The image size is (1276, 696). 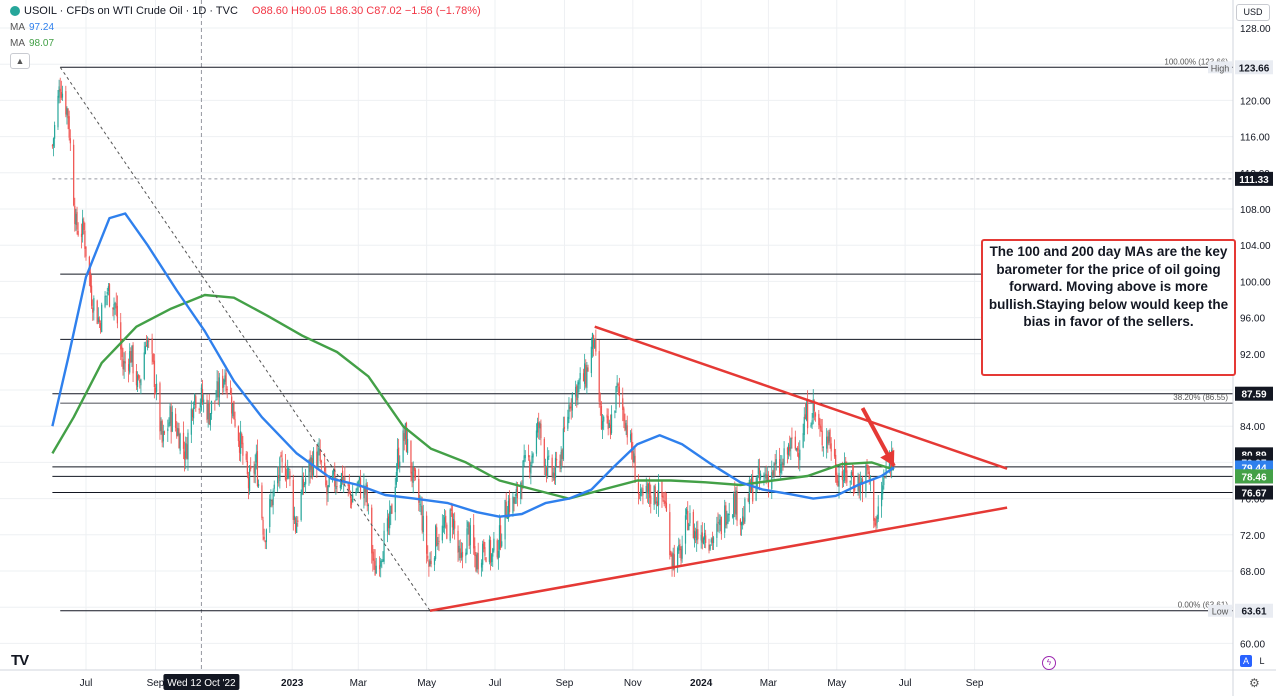 I want to click on chevron-up-icon: ▲, so click(x=20, y=61).